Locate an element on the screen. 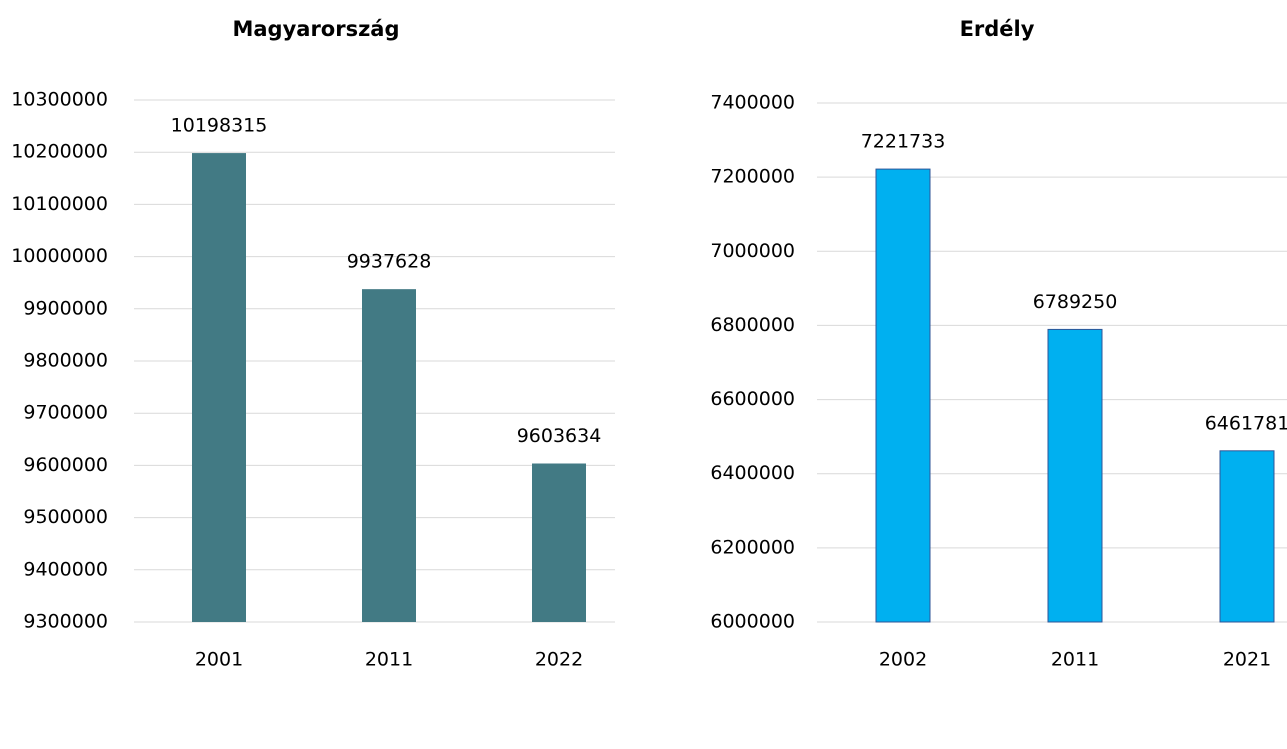 This screenshot has width=1287, height=749. y-tick-label: 6800000 is located at coordinates (752, 325).